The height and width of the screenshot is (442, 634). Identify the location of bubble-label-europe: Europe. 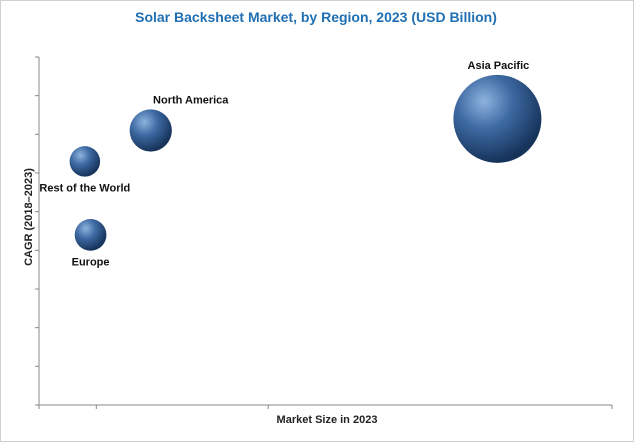
(91, 263).